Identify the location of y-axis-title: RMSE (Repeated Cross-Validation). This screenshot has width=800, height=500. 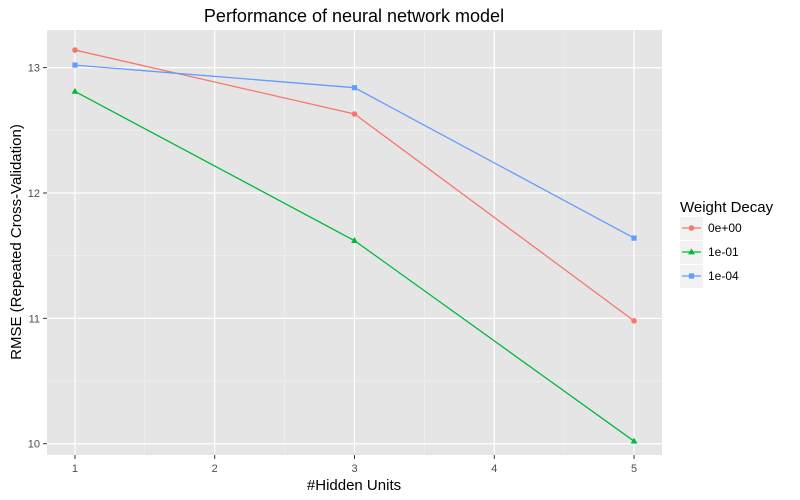
(16, 242).